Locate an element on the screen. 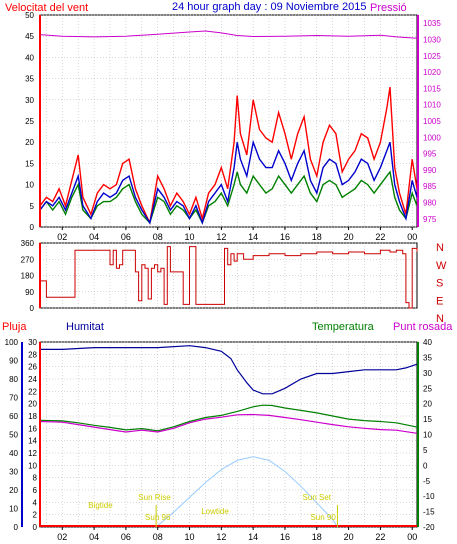 This screenshot has height=544, width=457. temperature-tick: -20 is located at coordinates (429, 527).